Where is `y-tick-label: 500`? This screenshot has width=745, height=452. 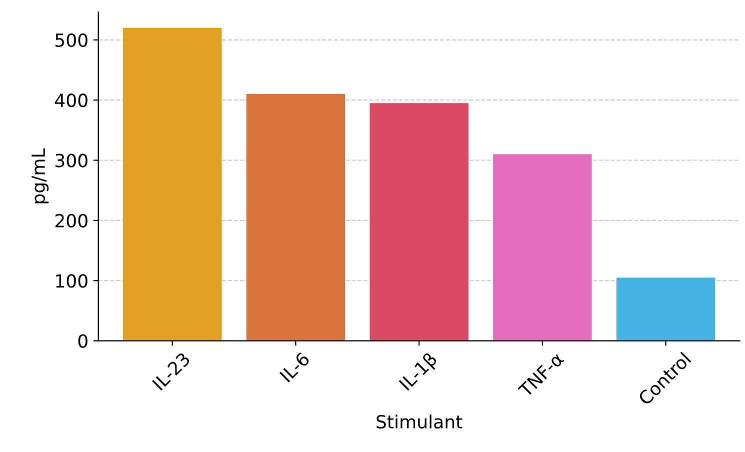
y-tick-label: 500 is located at coordinates (72, 40).